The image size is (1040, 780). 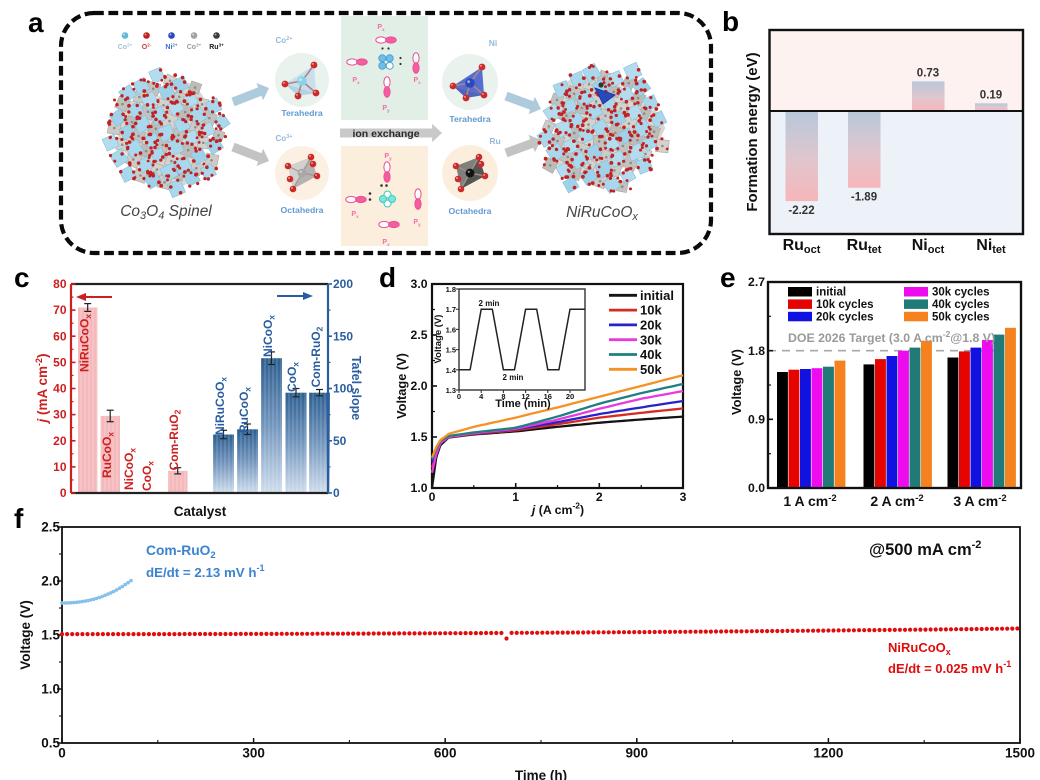 I want to click on svg-text: 10, so click(x=60, y=467).